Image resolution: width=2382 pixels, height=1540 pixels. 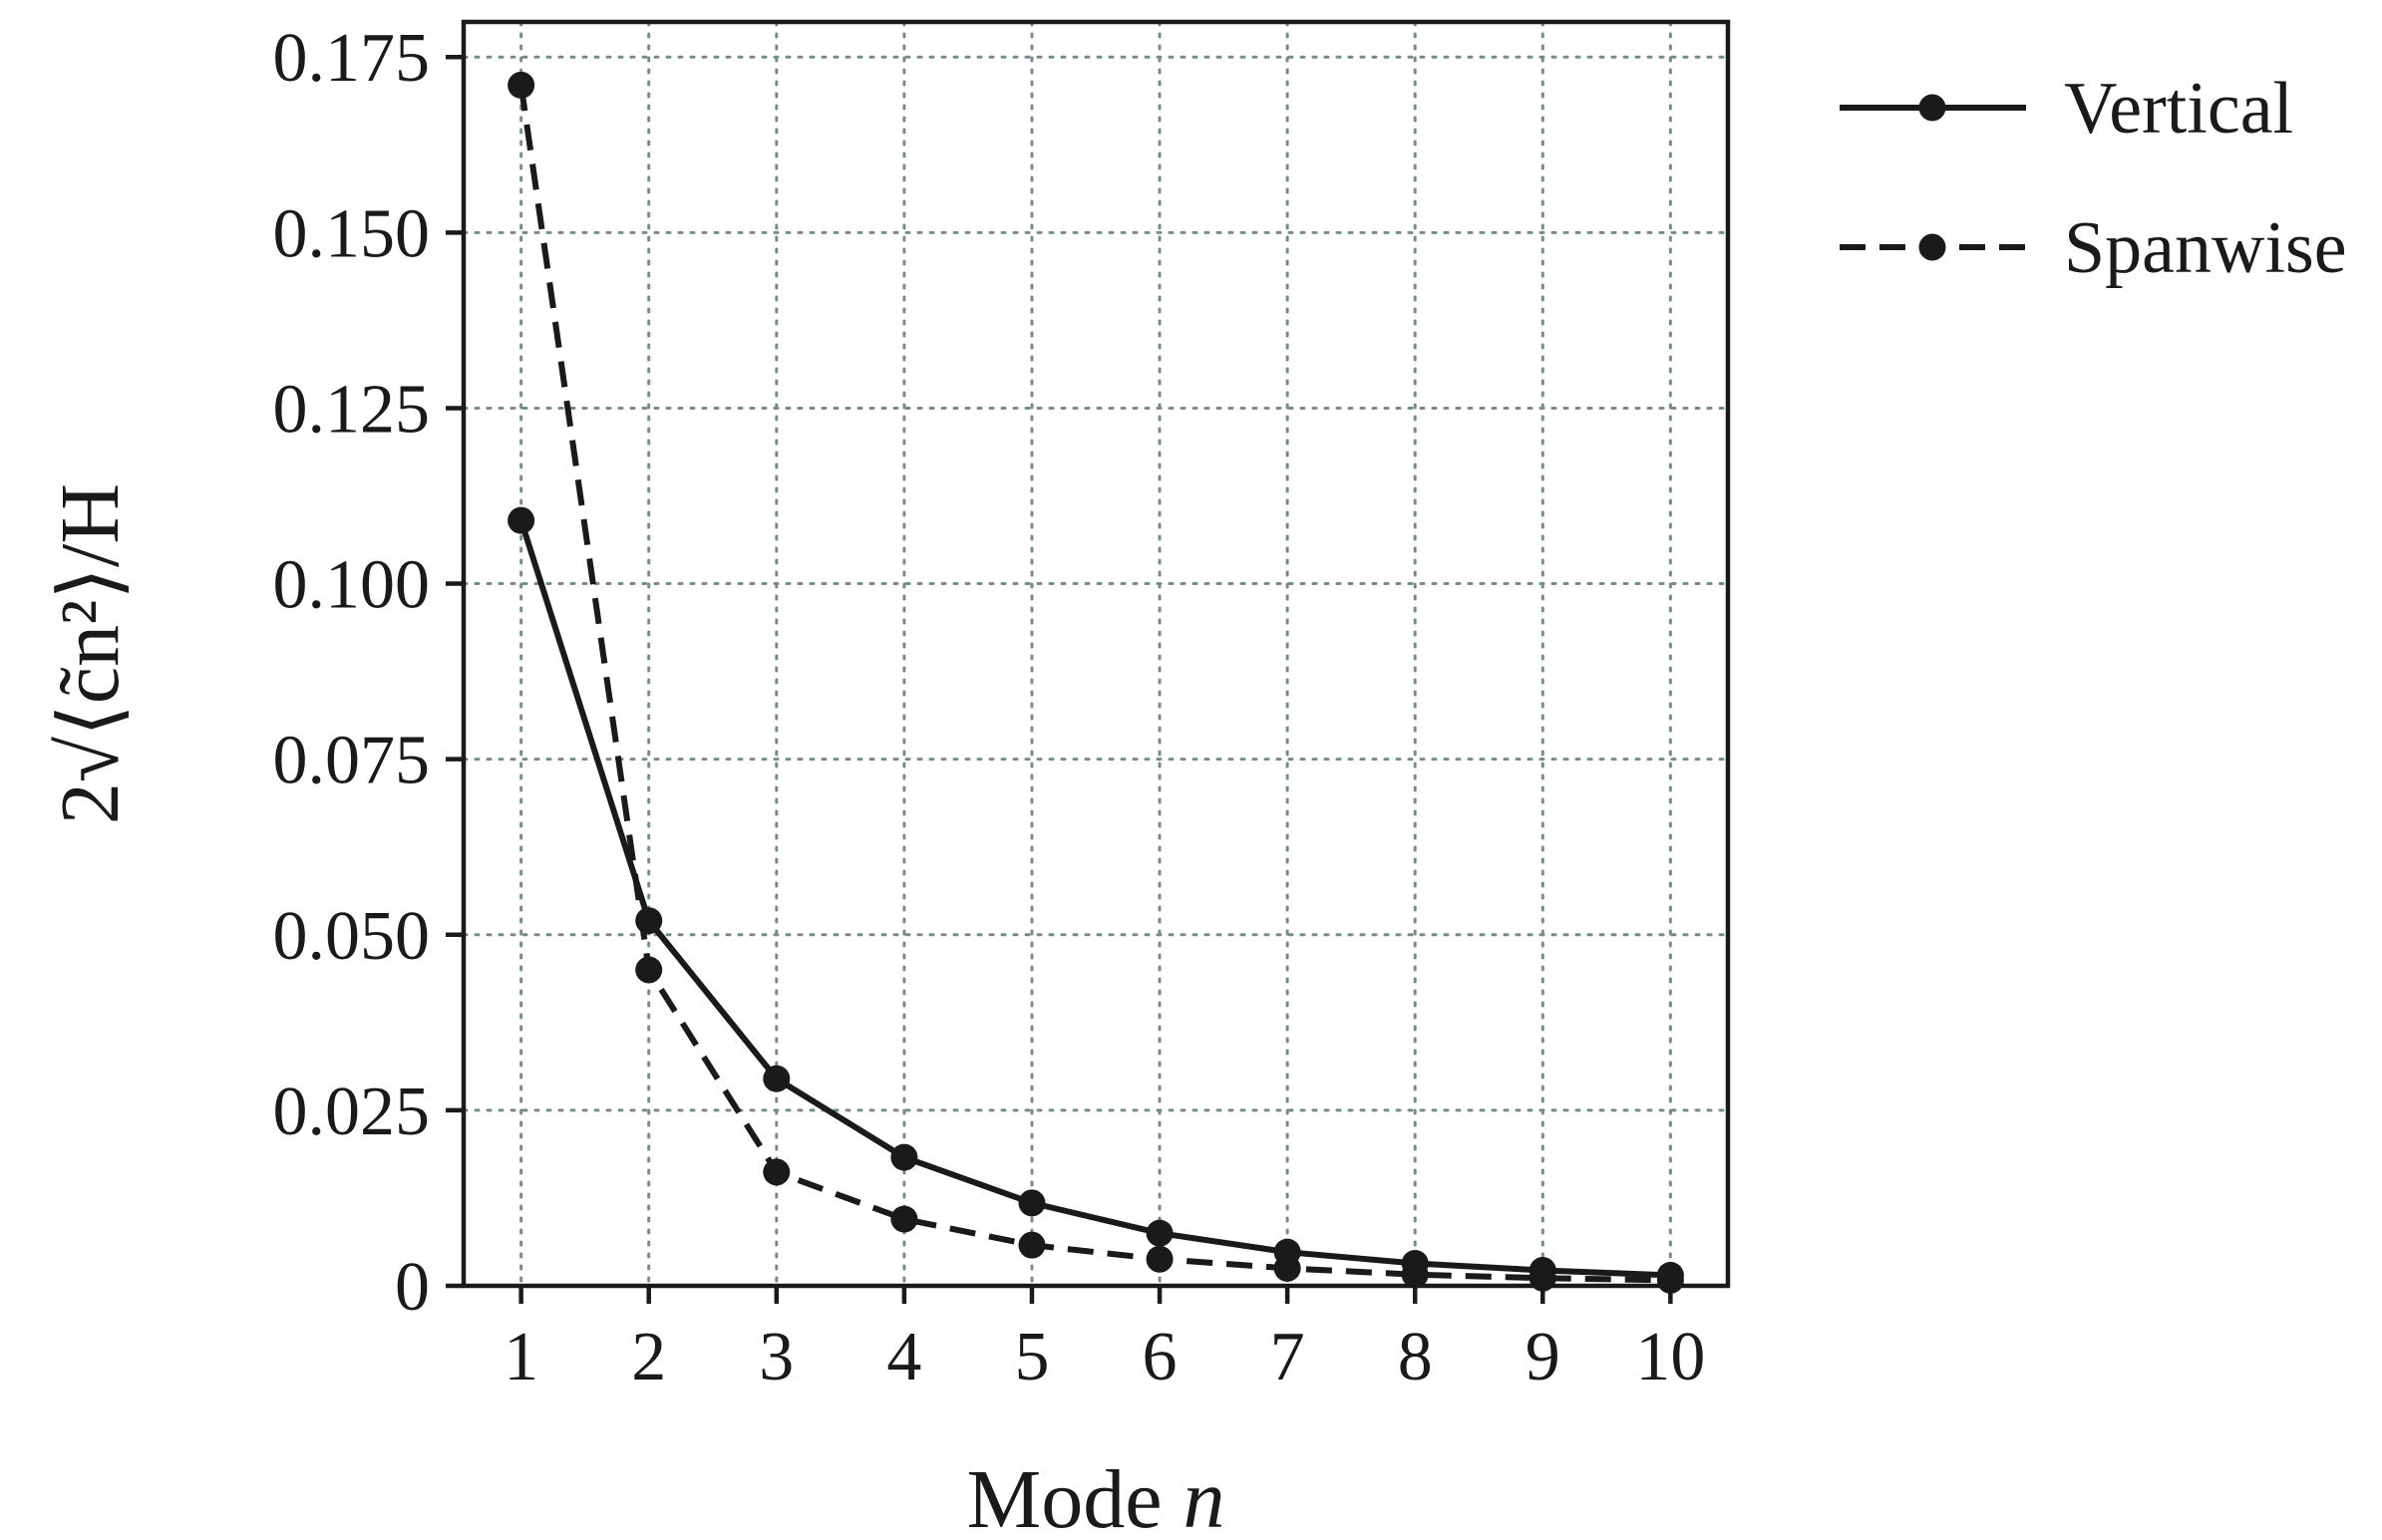 I want to click on x-tick-label-7: 7, so click(x=1287, y=1357).